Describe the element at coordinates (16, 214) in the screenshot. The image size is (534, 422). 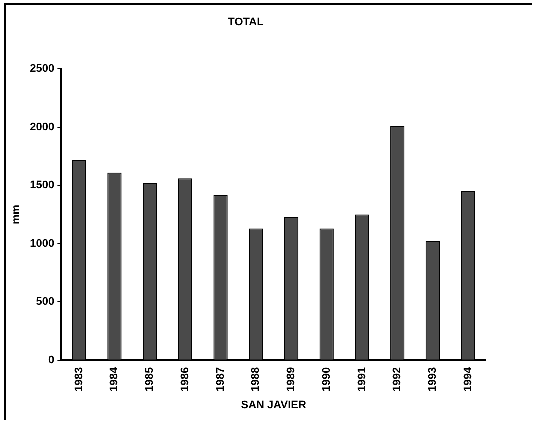
I see `y-axis-title: mm` at that location.